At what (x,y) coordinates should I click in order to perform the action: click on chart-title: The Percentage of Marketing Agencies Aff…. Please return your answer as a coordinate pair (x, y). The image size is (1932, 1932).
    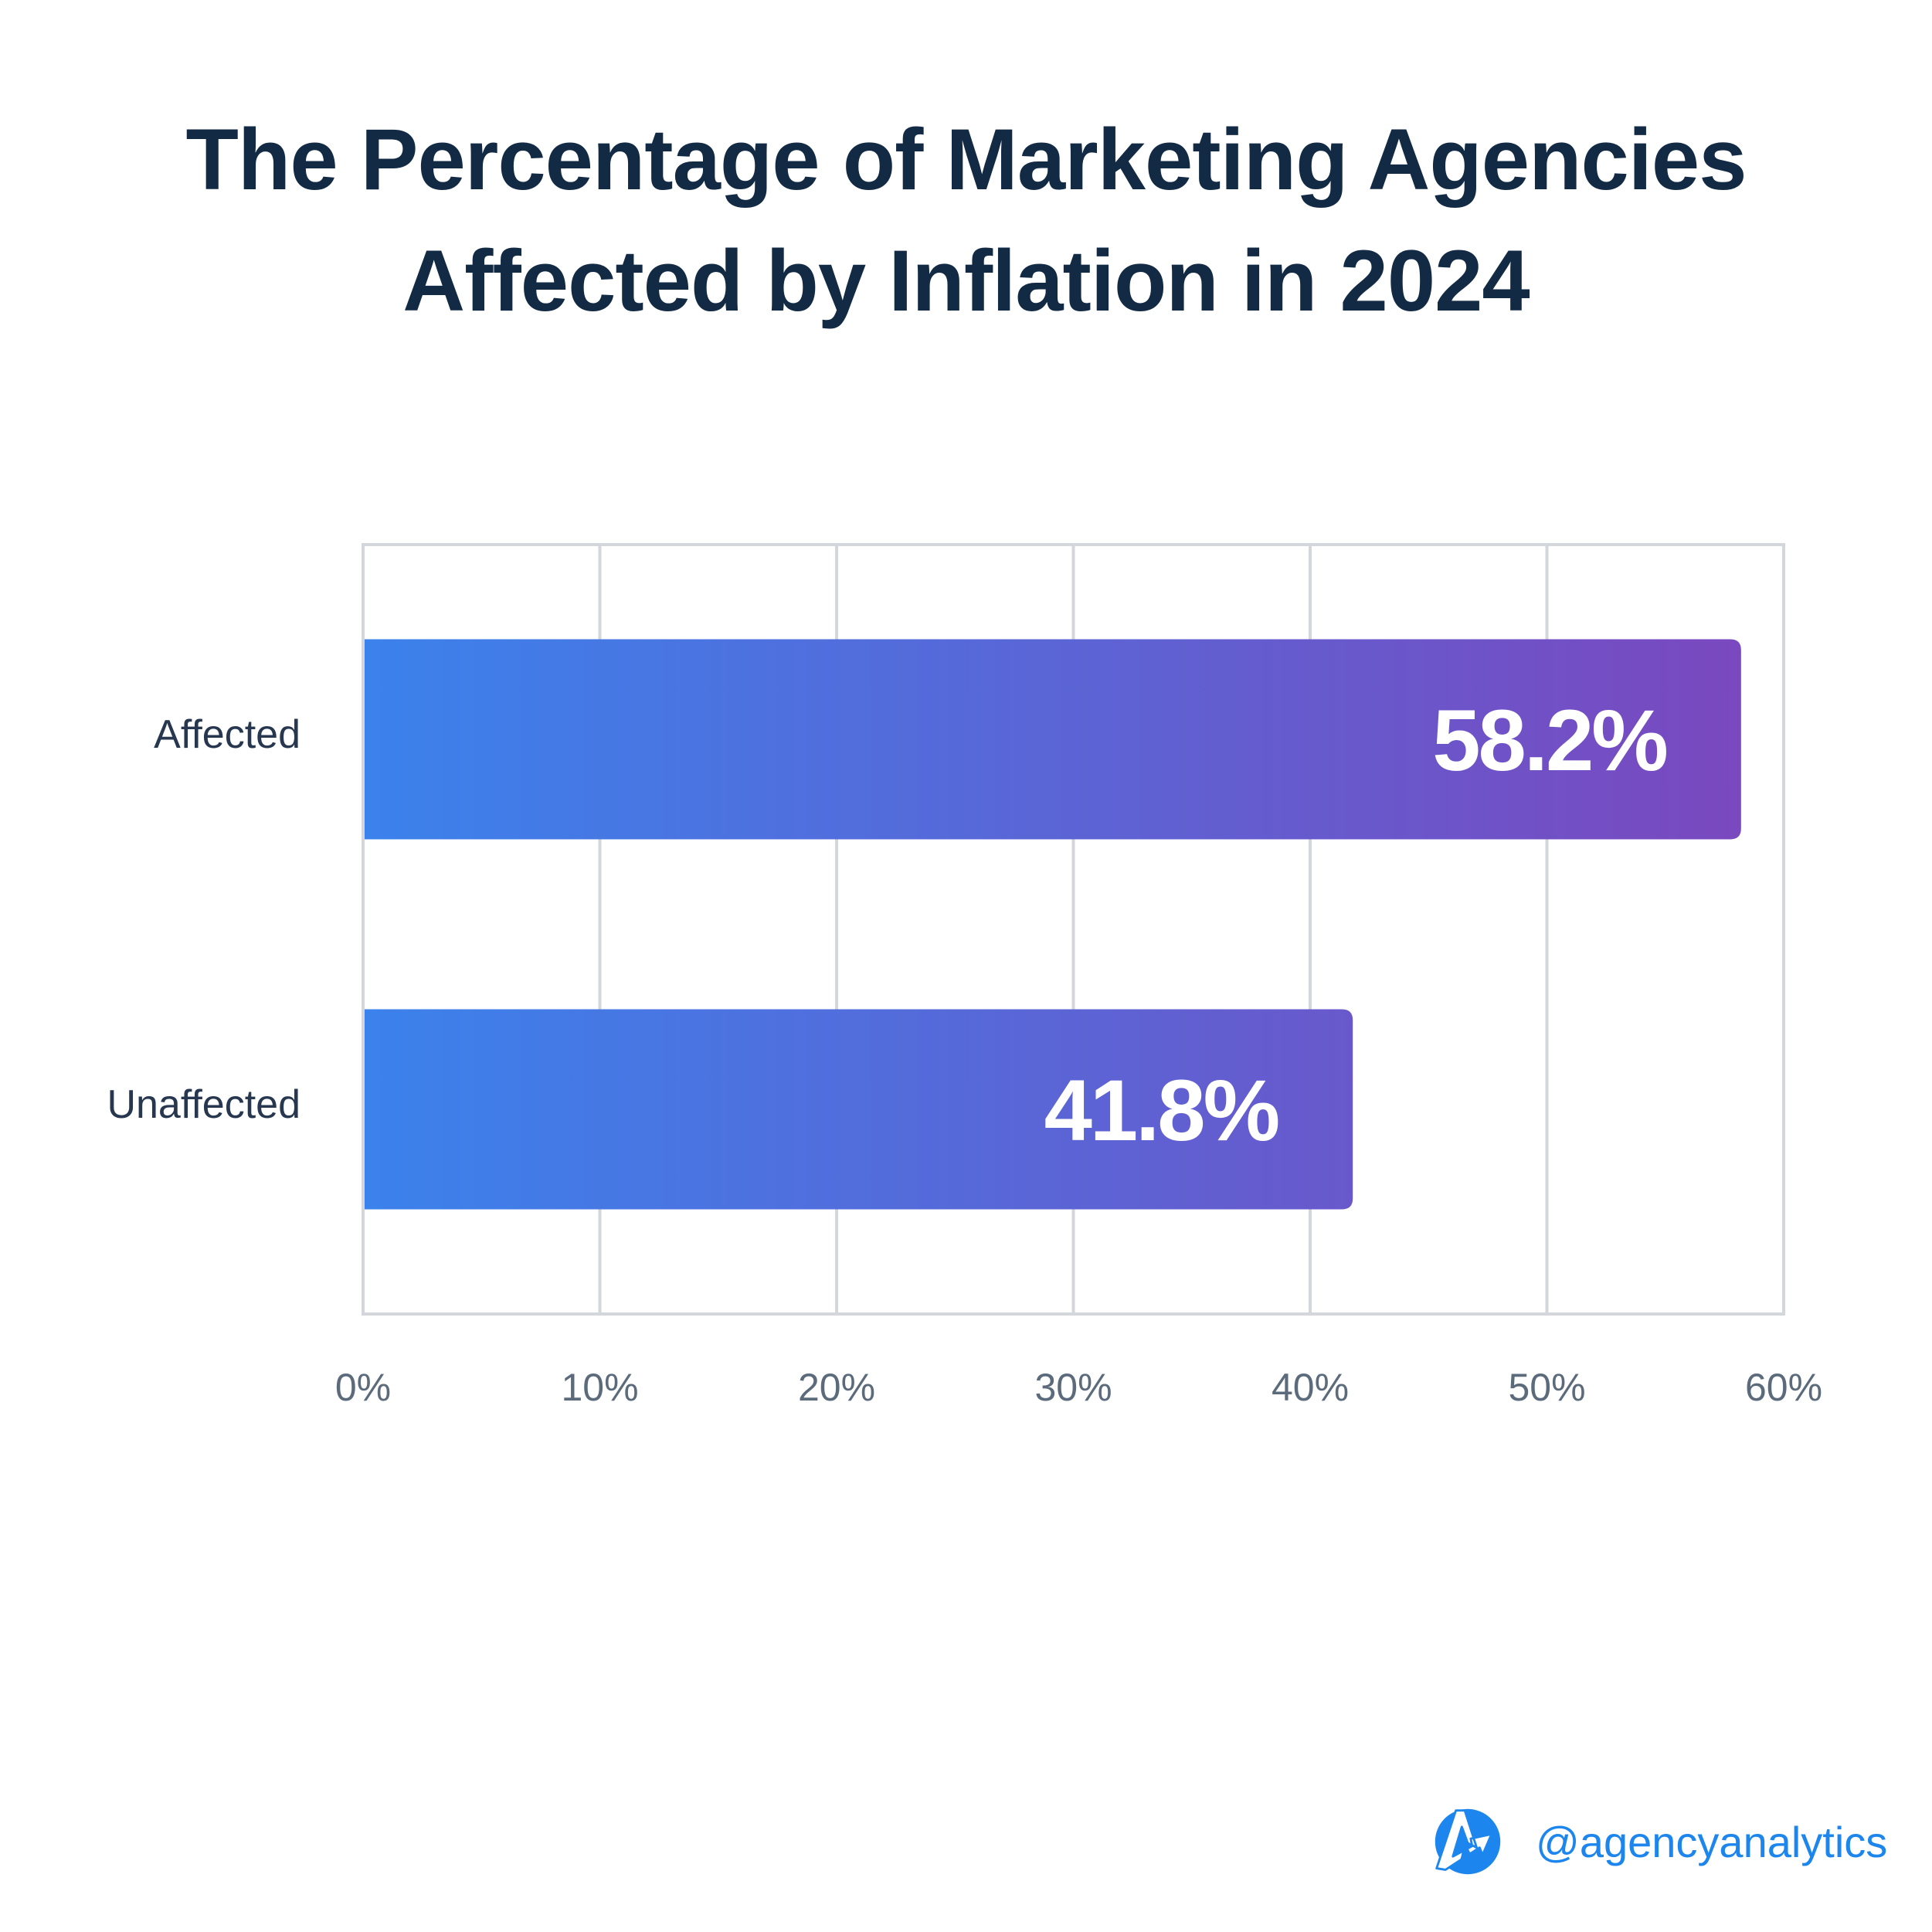
    Looking at the image, I should click on (966, 220).